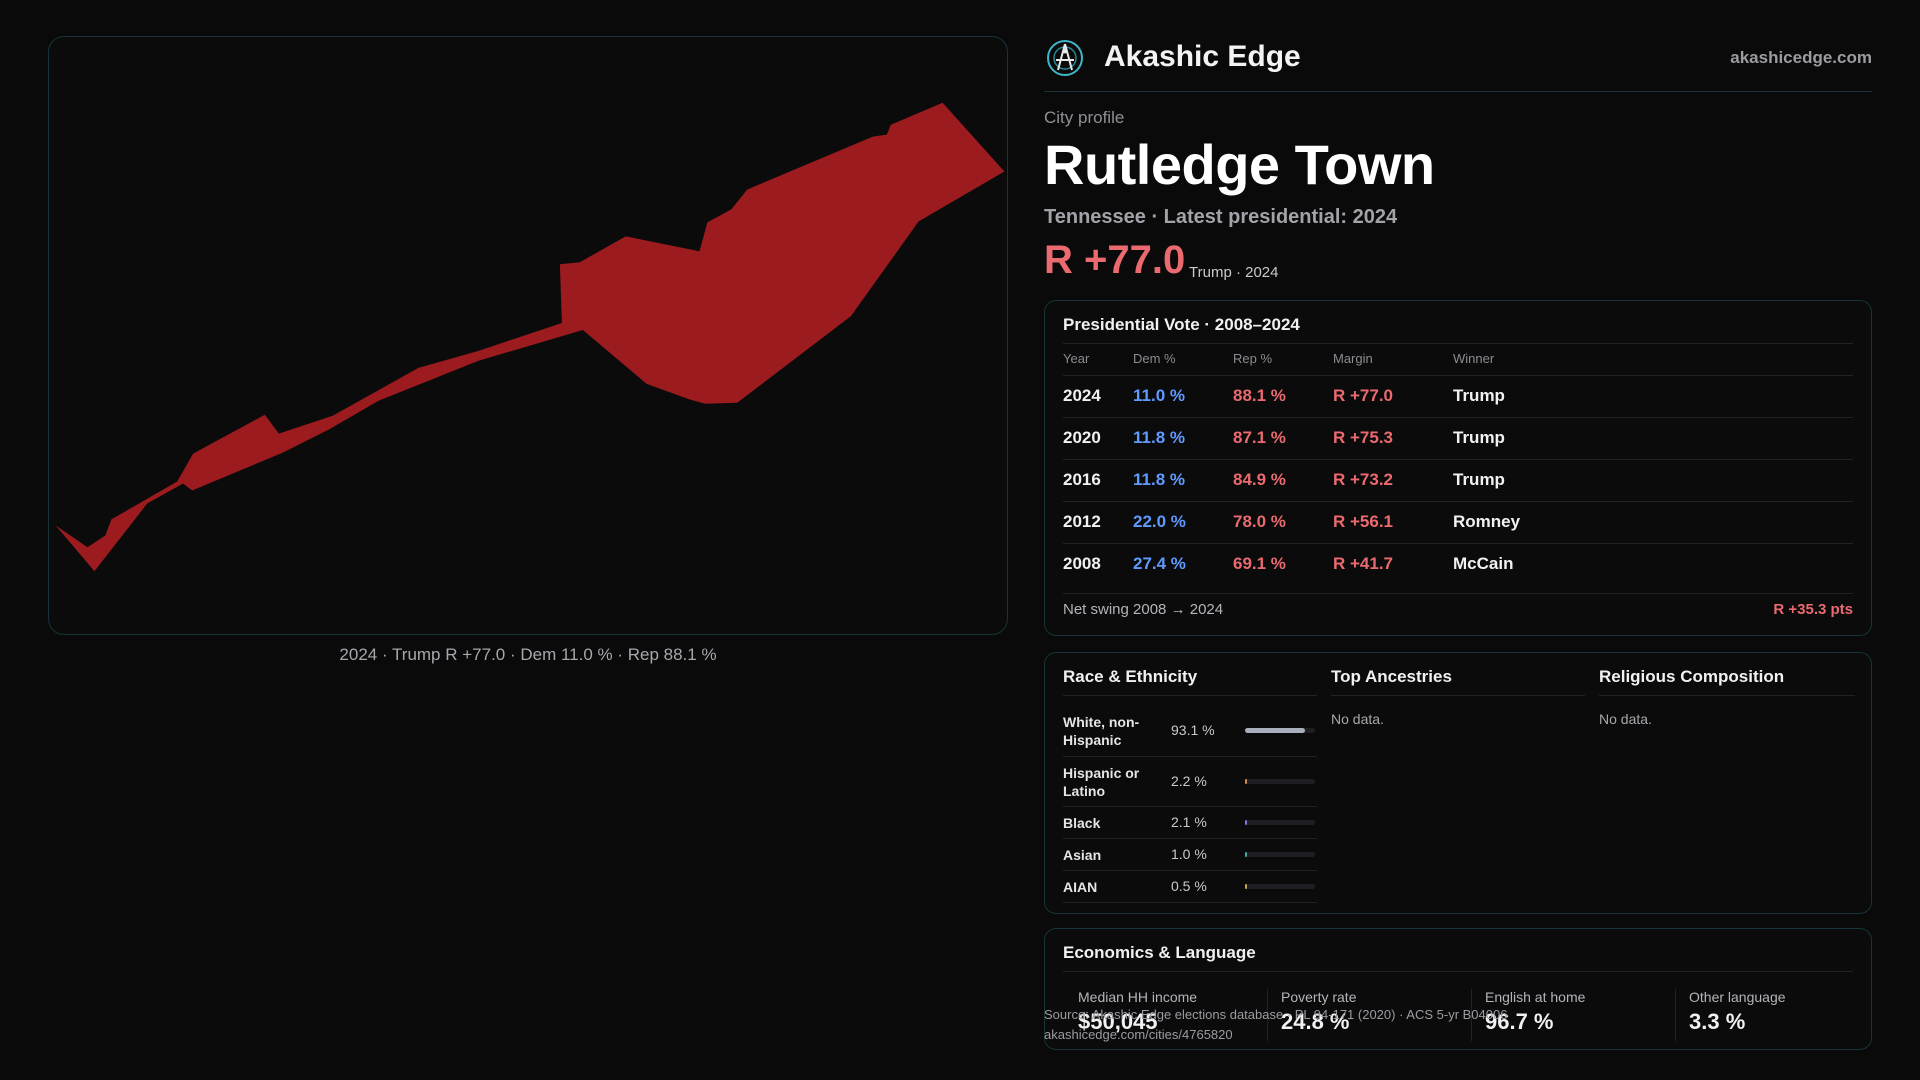 This screenshot has height=1080, width=1920. Describe the element at coordinates (1315, 1021) in the screenshot. I see `metric-value: 24.8 %` at that location.